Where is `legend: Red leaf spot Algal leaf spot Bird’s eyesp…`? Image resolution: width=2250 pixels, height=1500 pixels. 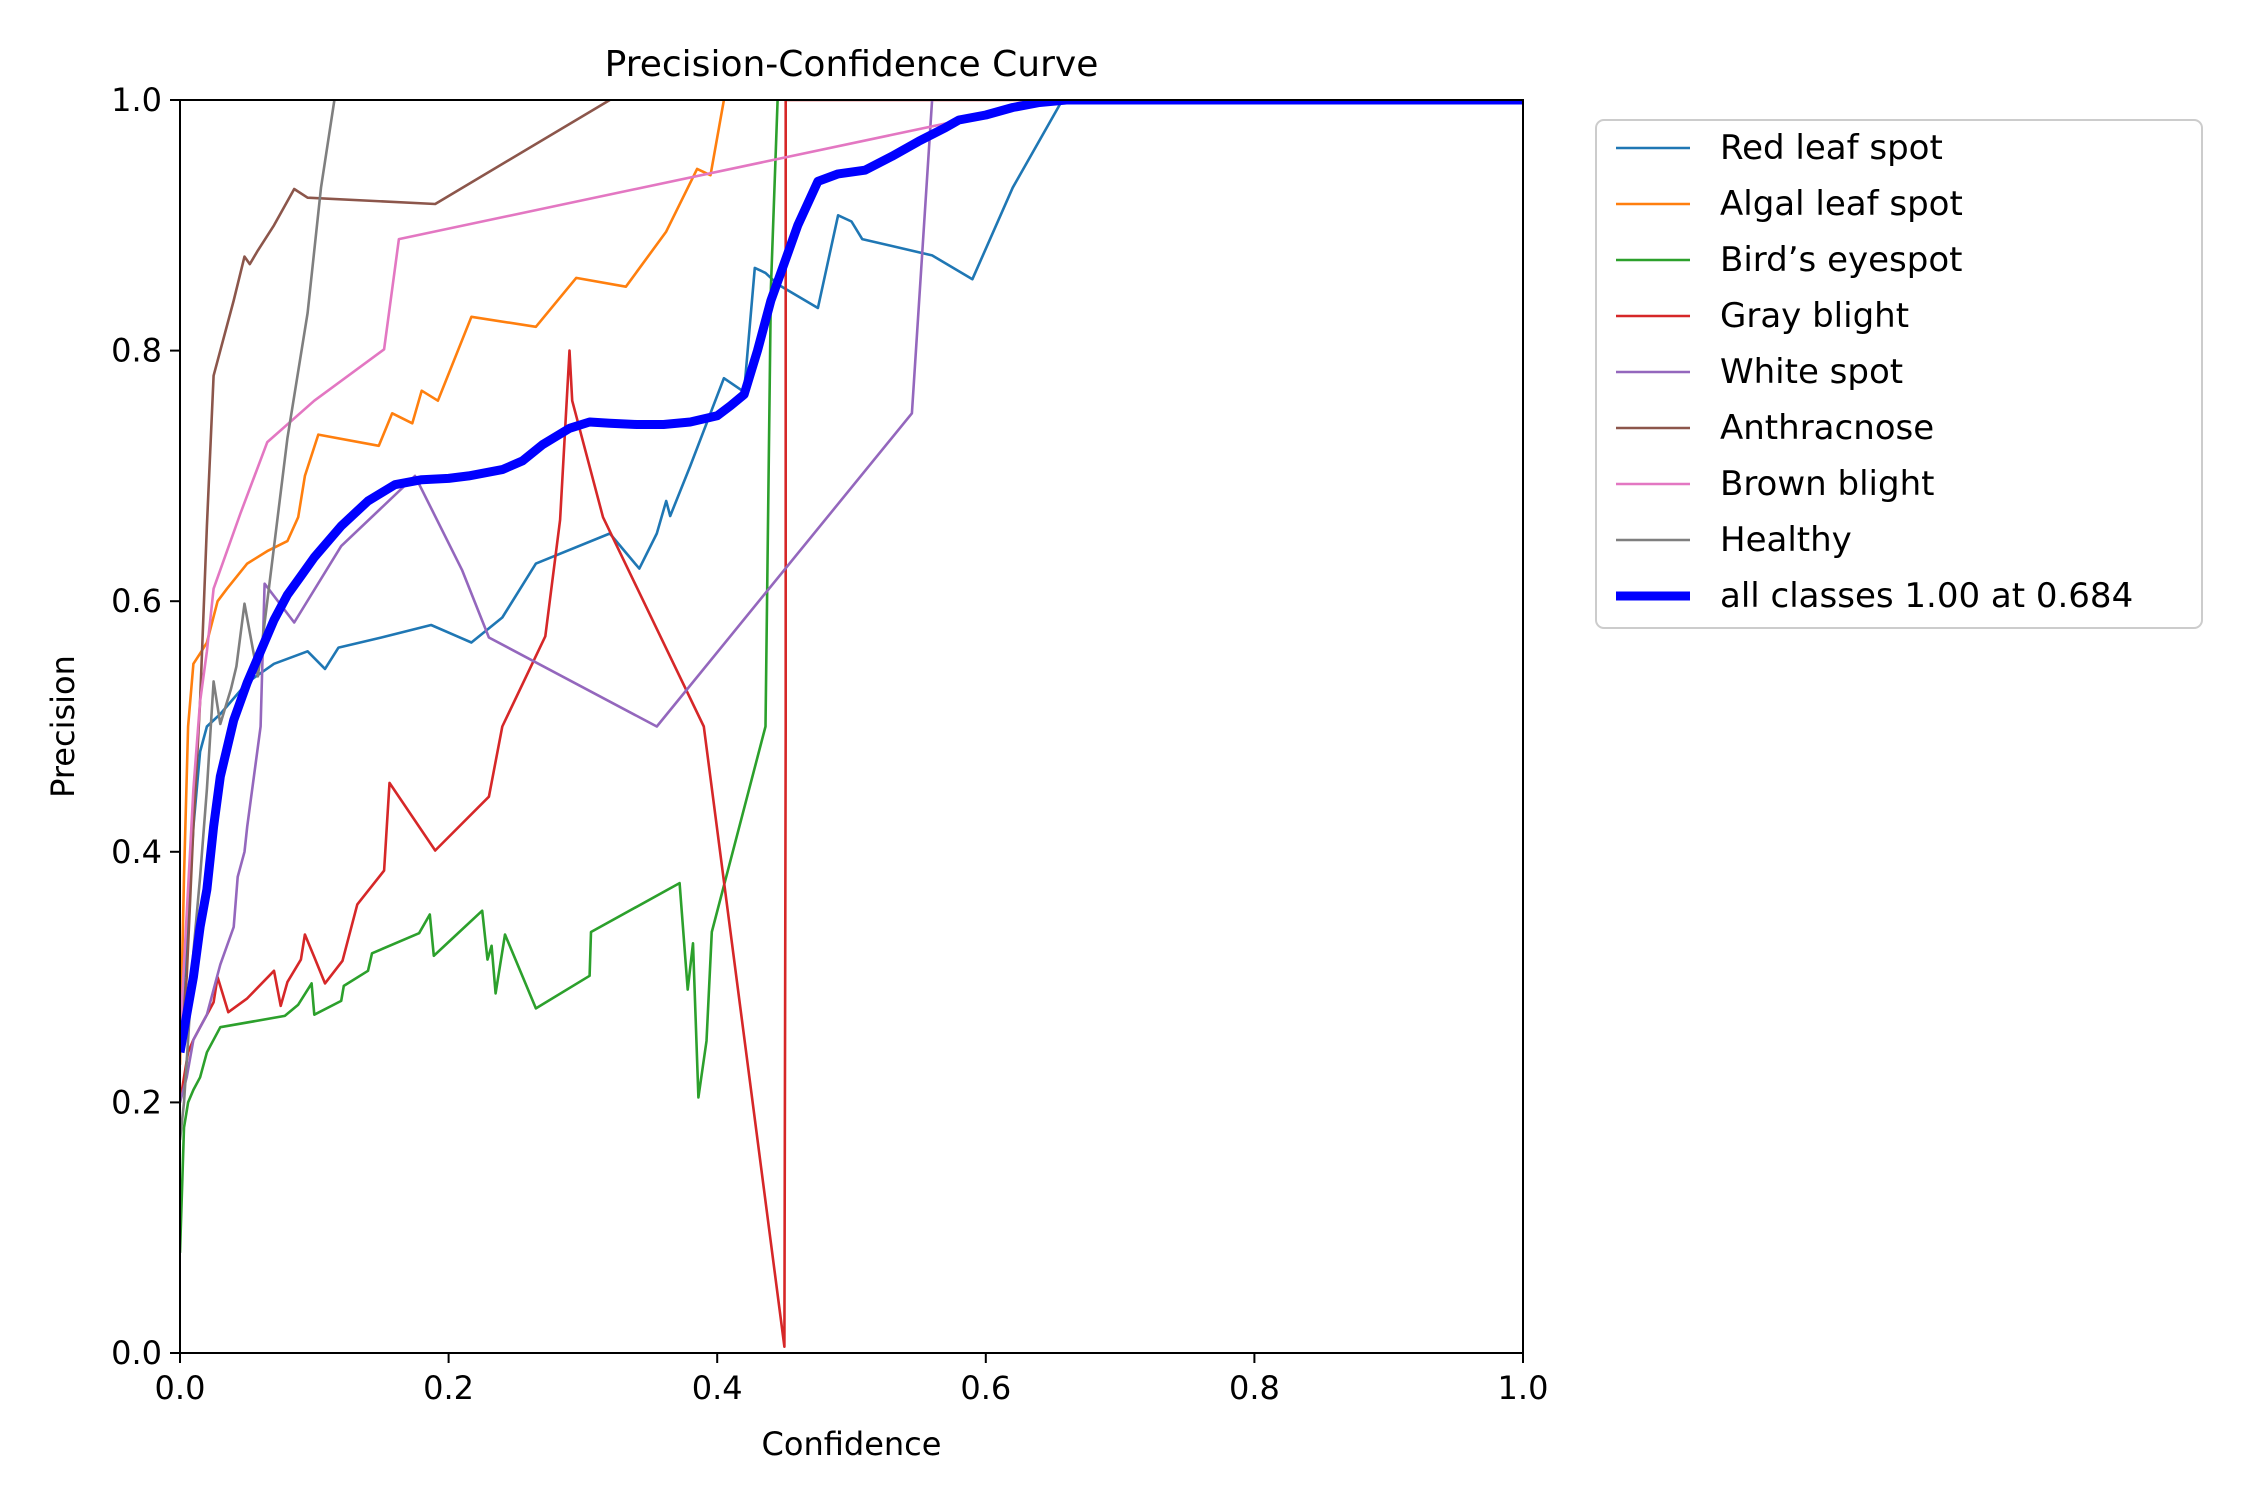
legend: Red leaf spot Algal leaf spot Bird’s eyesp… is located at coordinates (1899, 374).